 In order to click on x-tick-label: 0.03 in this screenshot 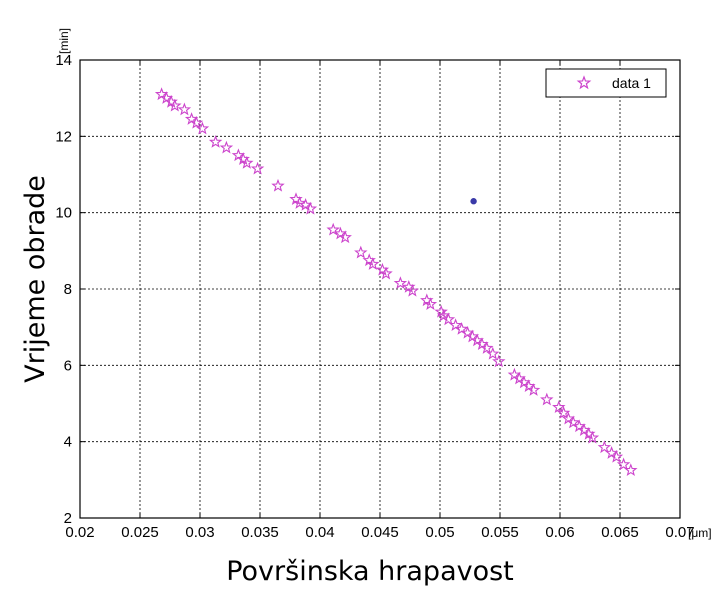, I will do `click(199, 532)`.